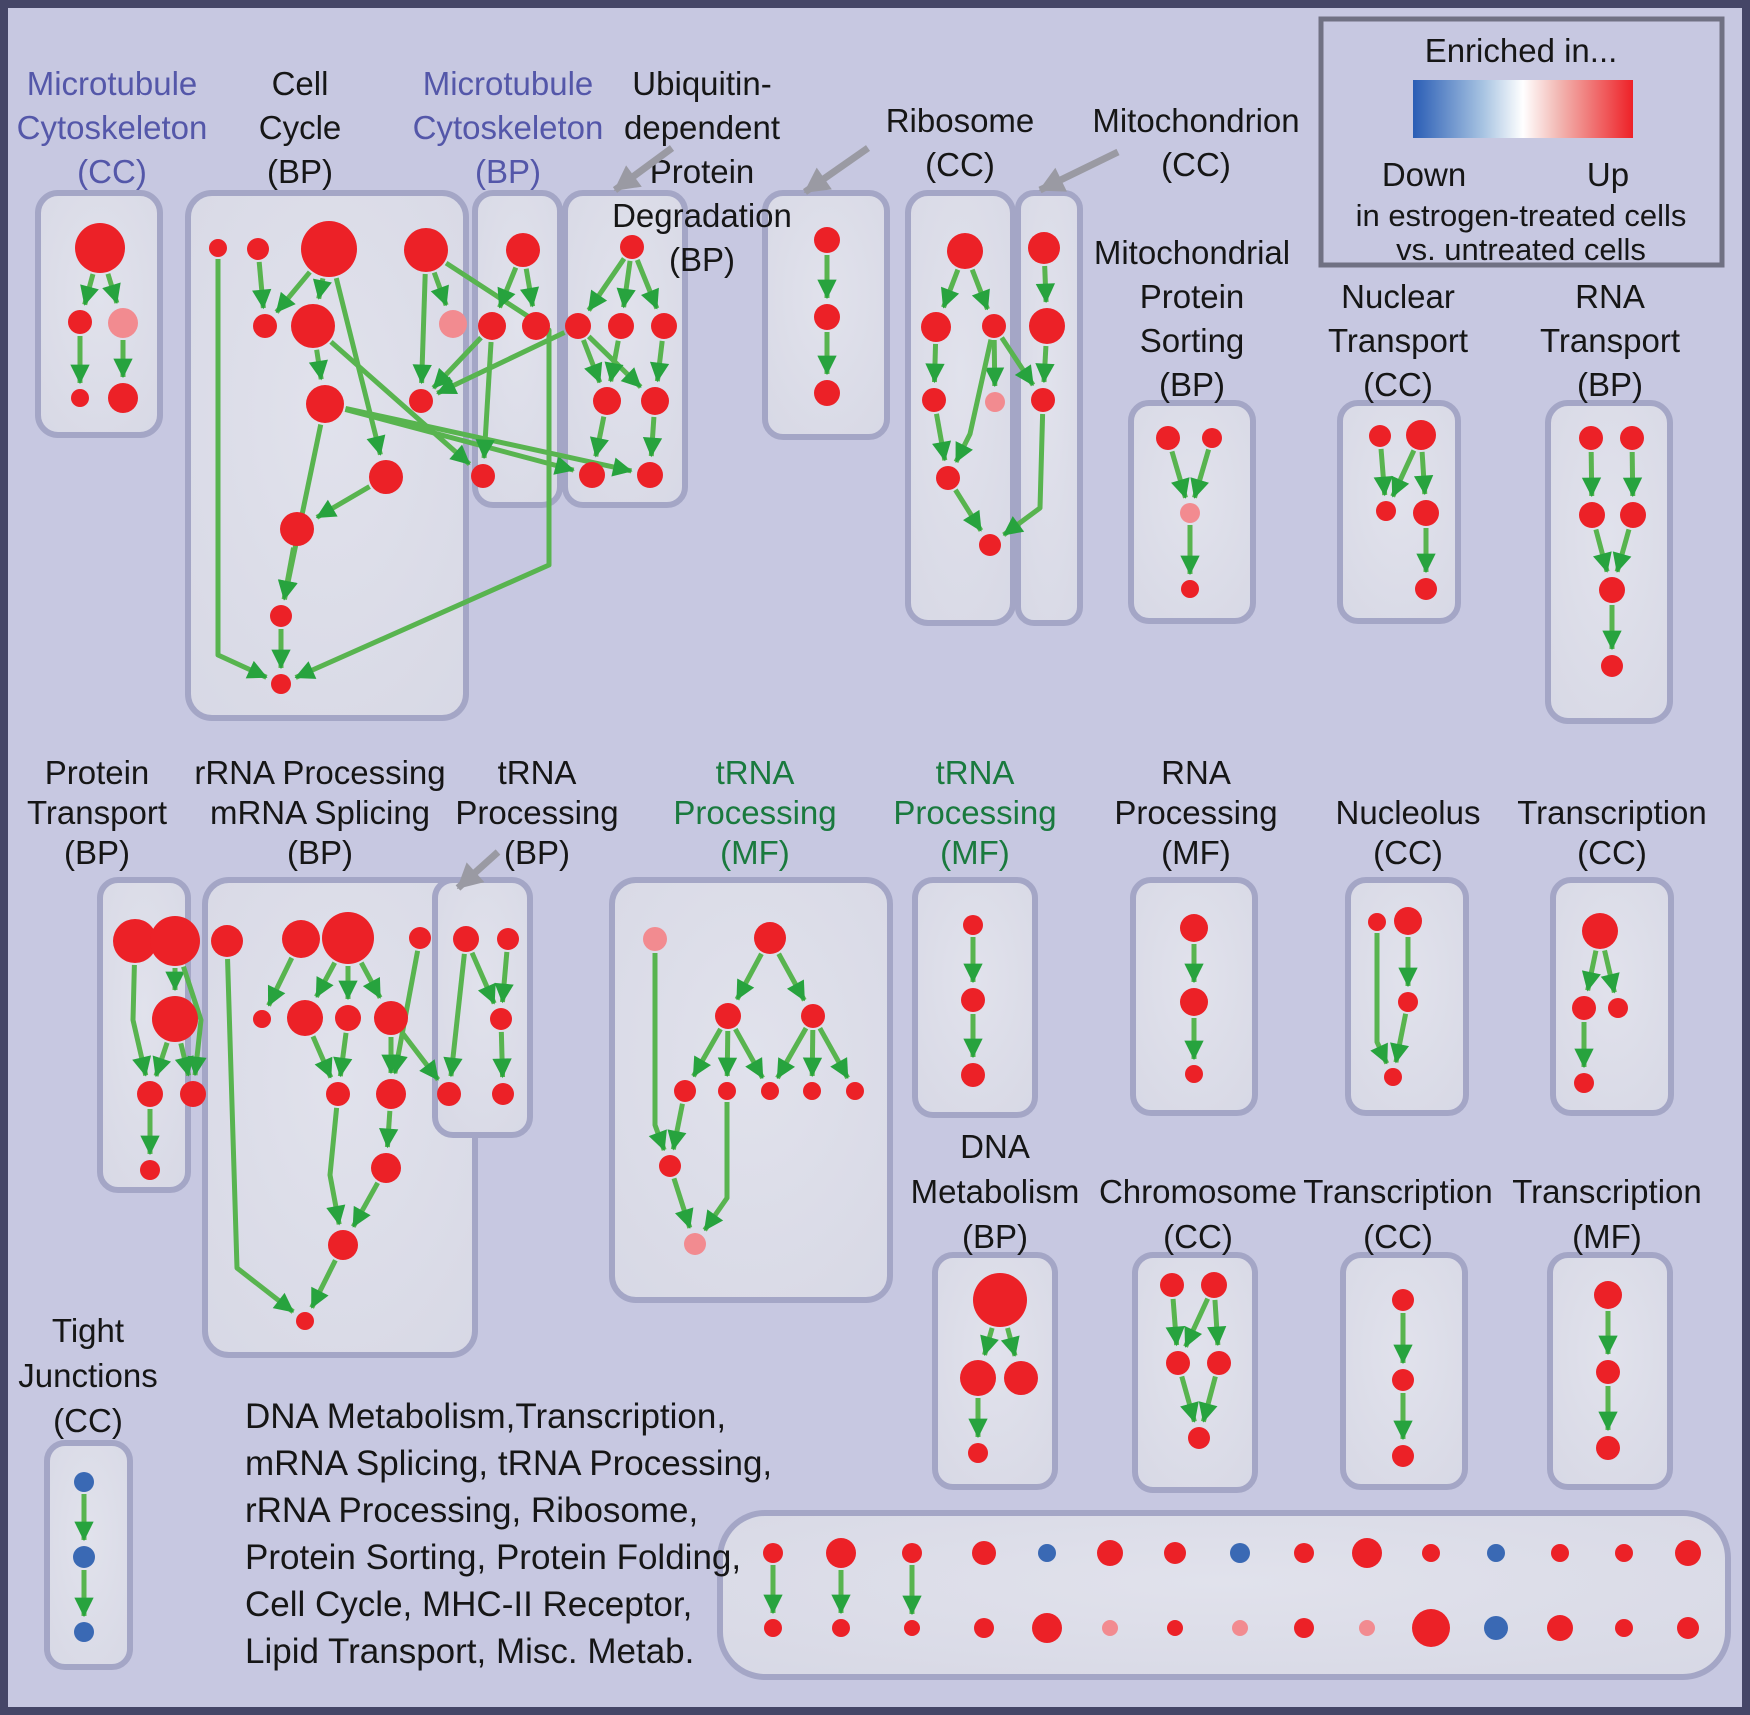 The image size is (1750, 1715). Describe the element at coordinates (262, 1019) in the screenshot. I see `gene-set-node-rr5` at that location.